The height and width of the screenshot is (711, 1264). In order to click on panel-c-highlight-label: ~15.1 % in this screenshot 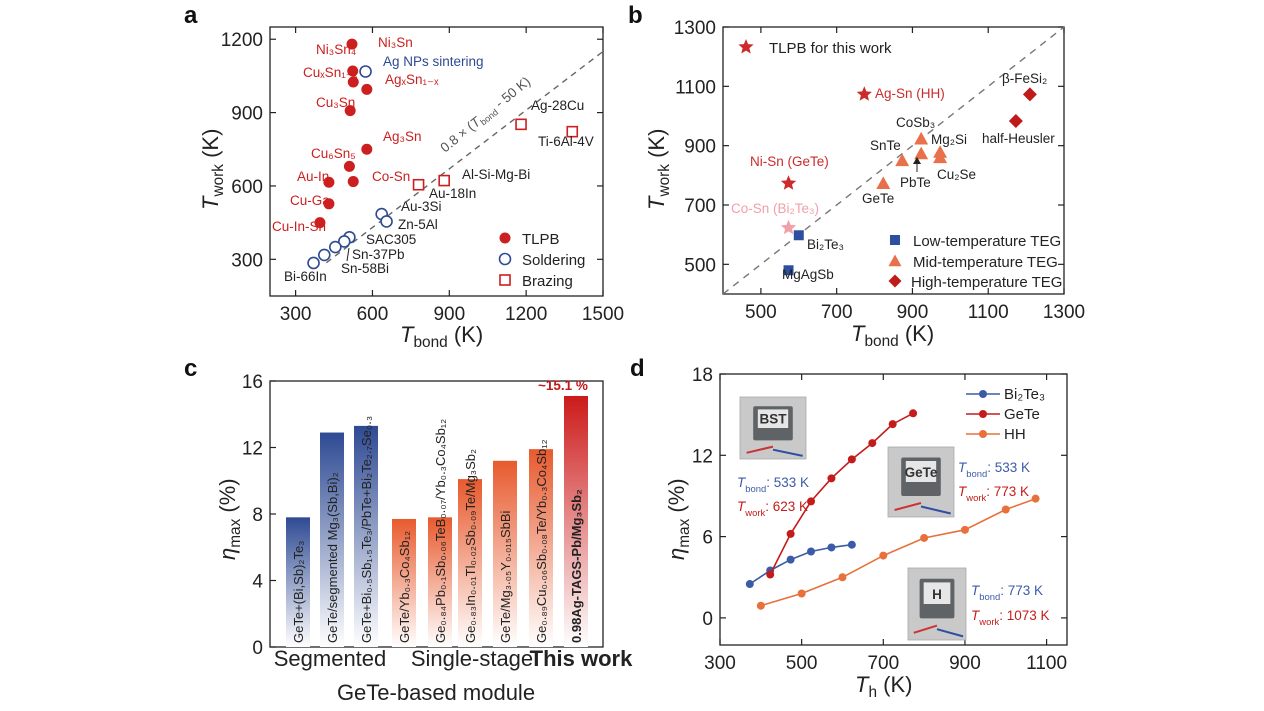, I will do `click(563, 385)`.